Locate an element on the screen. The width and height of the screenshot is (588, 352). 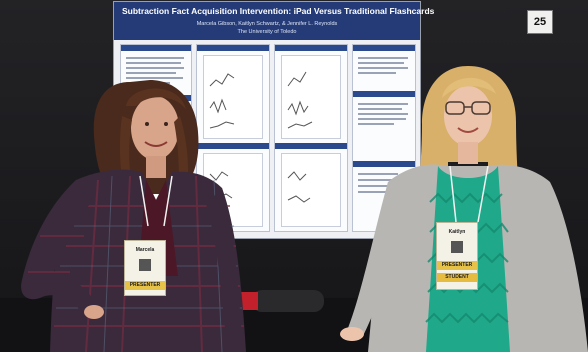
right-name-badge: Kaitlyn PRESENTER STUDENT is located at coordinates (457, 256).